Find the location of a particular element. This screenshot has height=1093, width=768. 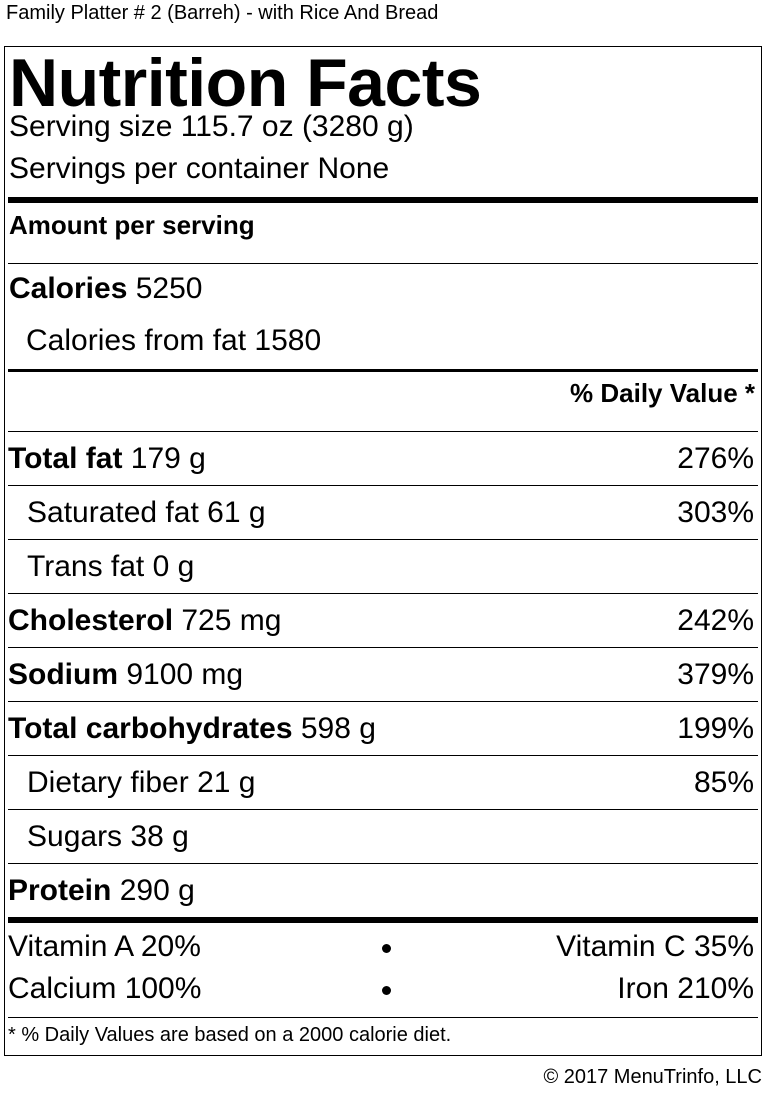

nutrient-name: Saturated fat is located at coordinates (113, 512).